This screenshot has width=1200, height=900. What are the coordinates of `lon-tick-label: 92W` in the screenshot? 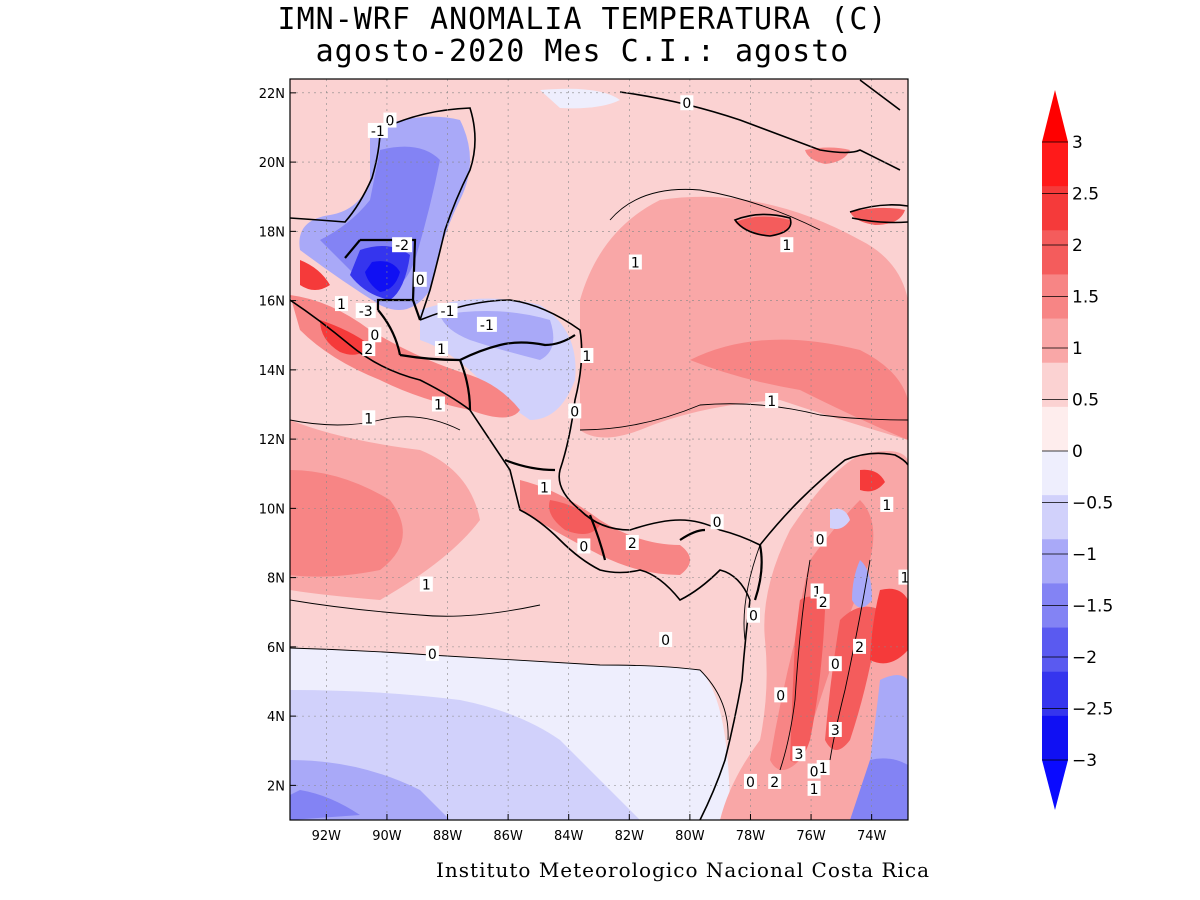 It's located at (327, 836).